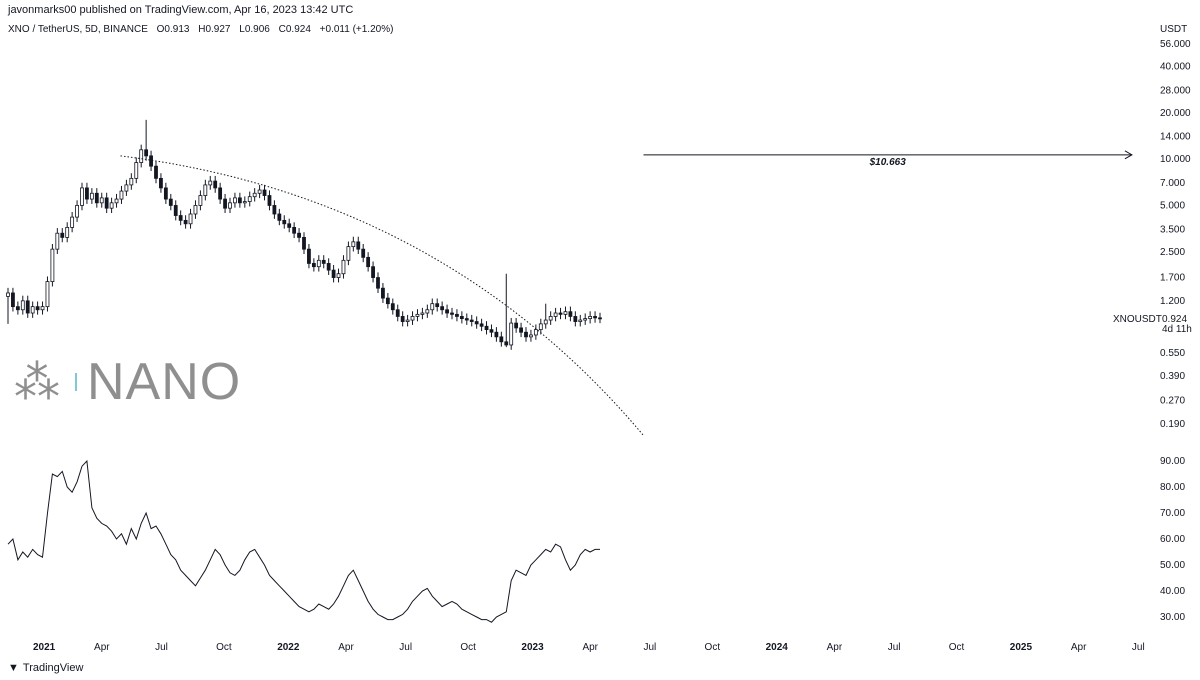 The width and height of the screenshot is (1200, 680). Describe the element at coordinates (288, 647) in the screenshot. I see `time-tick-label: 2022` at that location.